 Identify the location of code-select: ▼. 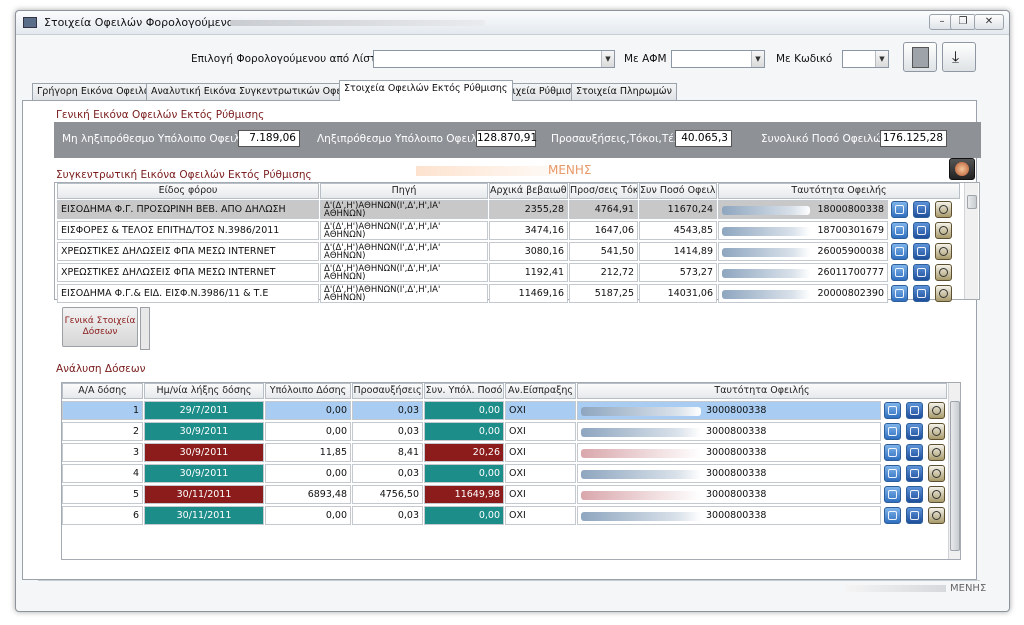
(865, 59).